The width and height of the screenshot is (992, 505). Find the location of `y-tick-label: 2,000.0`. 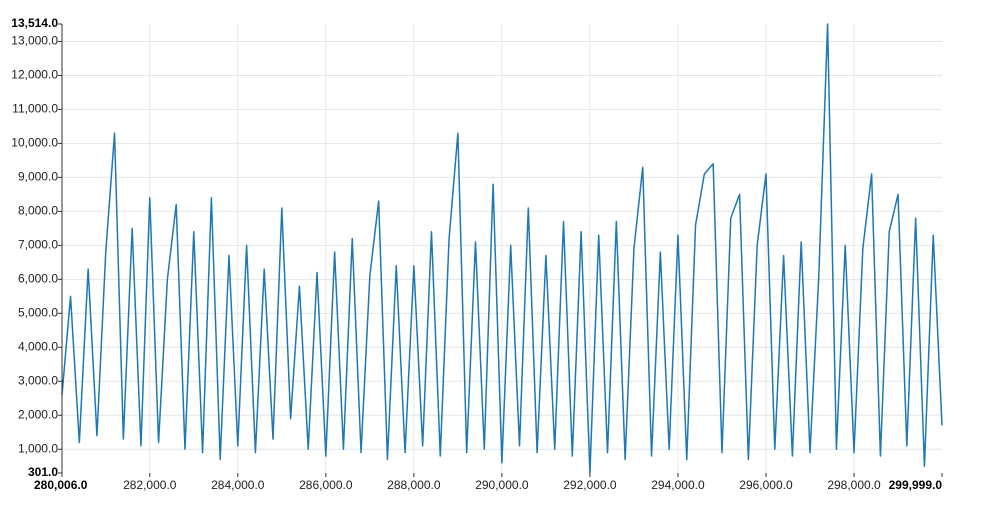

y-tick-label: 2,000.0 is located at coordinates (38, 414).